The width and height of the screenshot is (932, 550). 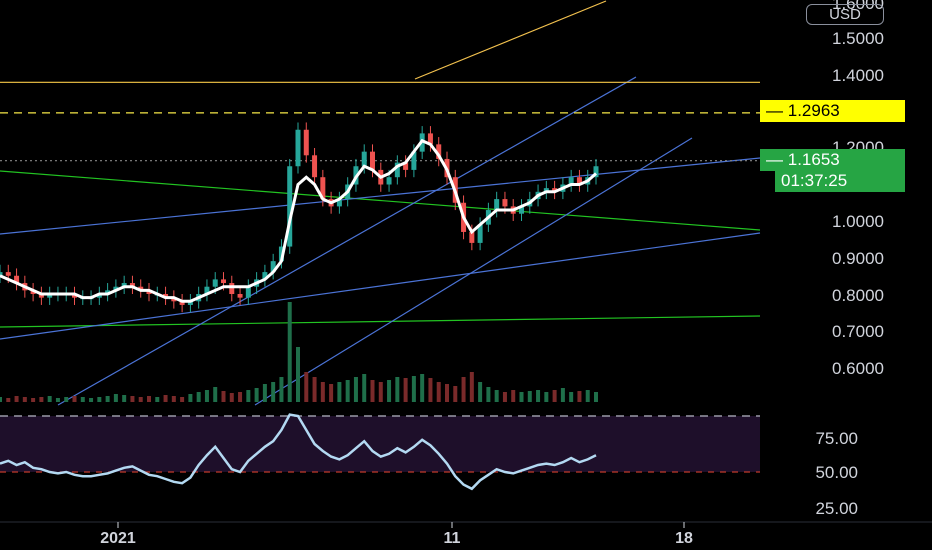 I want to click on currency-selector: USD, so click(x=845, y=14).